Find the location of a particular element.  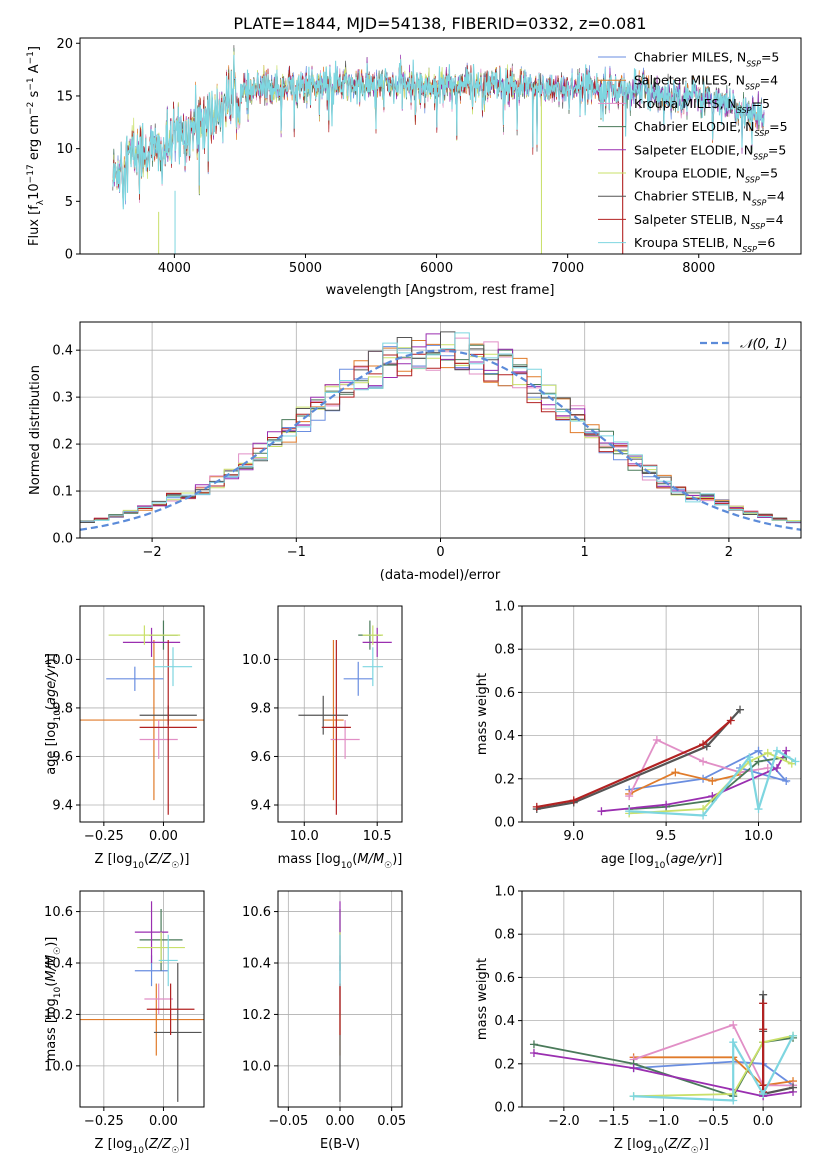

y-tick-label: 1.0 is located at coordinates (504, 607).